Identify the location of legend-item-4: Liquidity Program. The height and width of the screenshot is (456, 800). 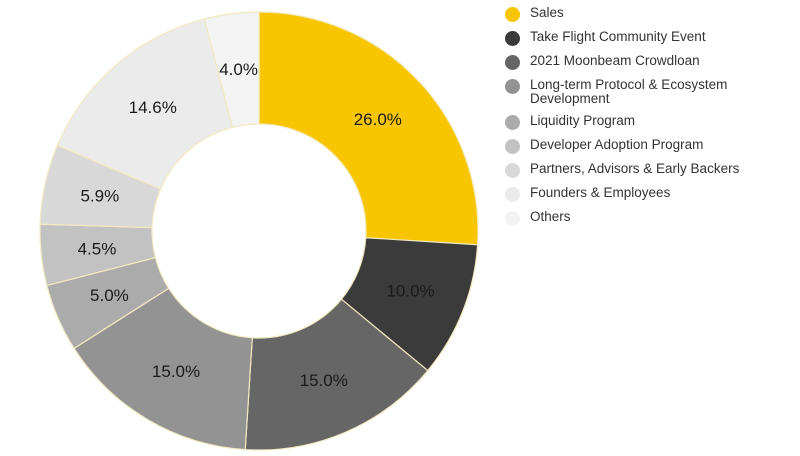
(650, 122).